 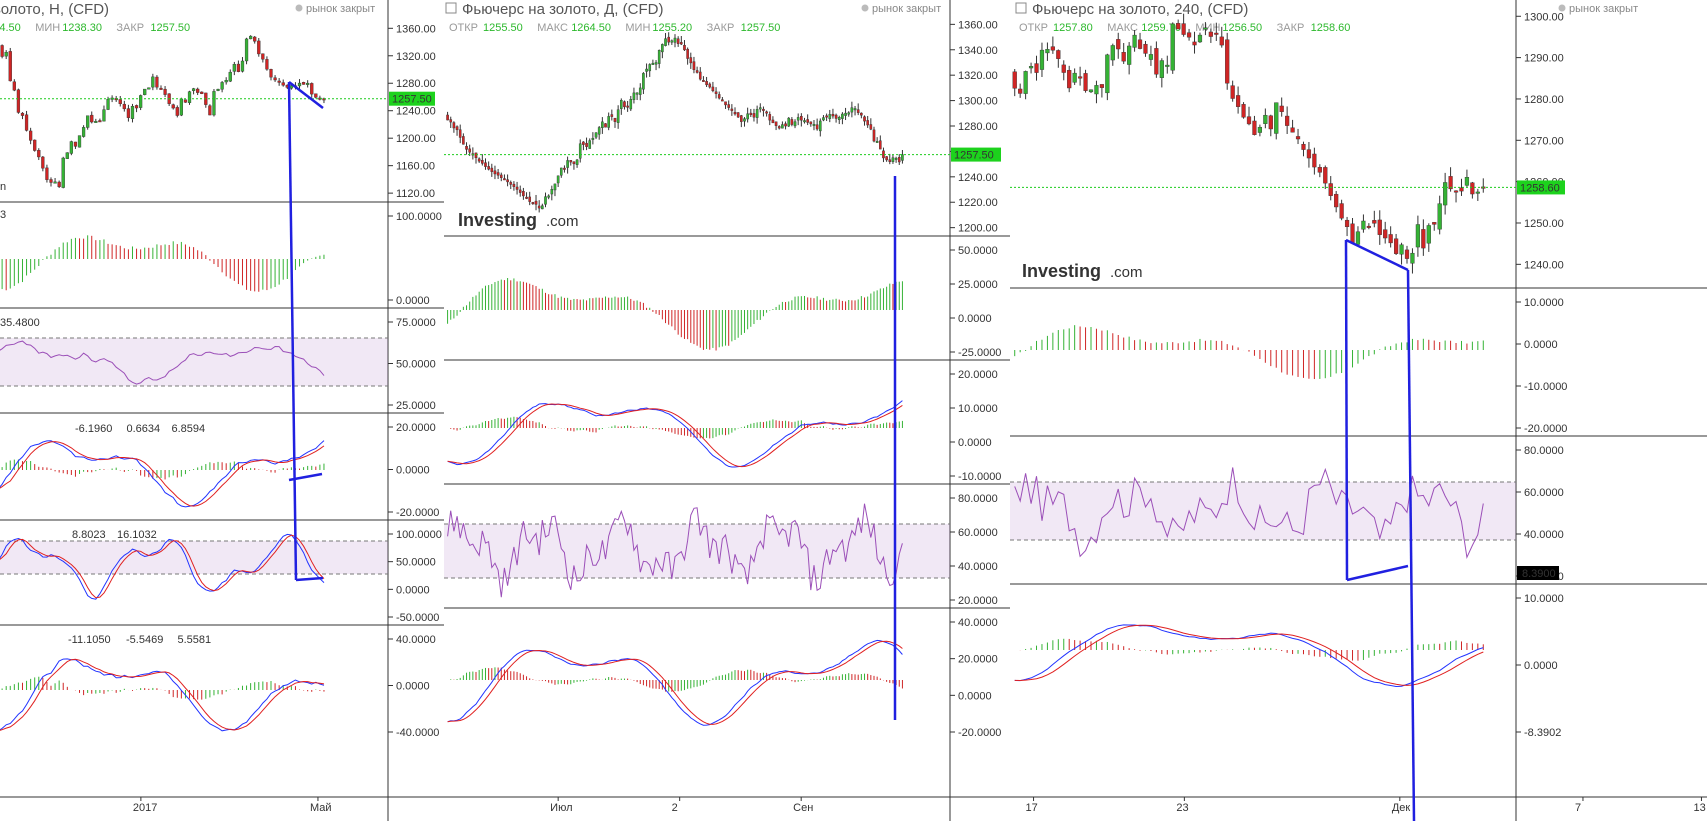 I want to click on ind3-tick: 10.0000, so click(x=1544, y=599).